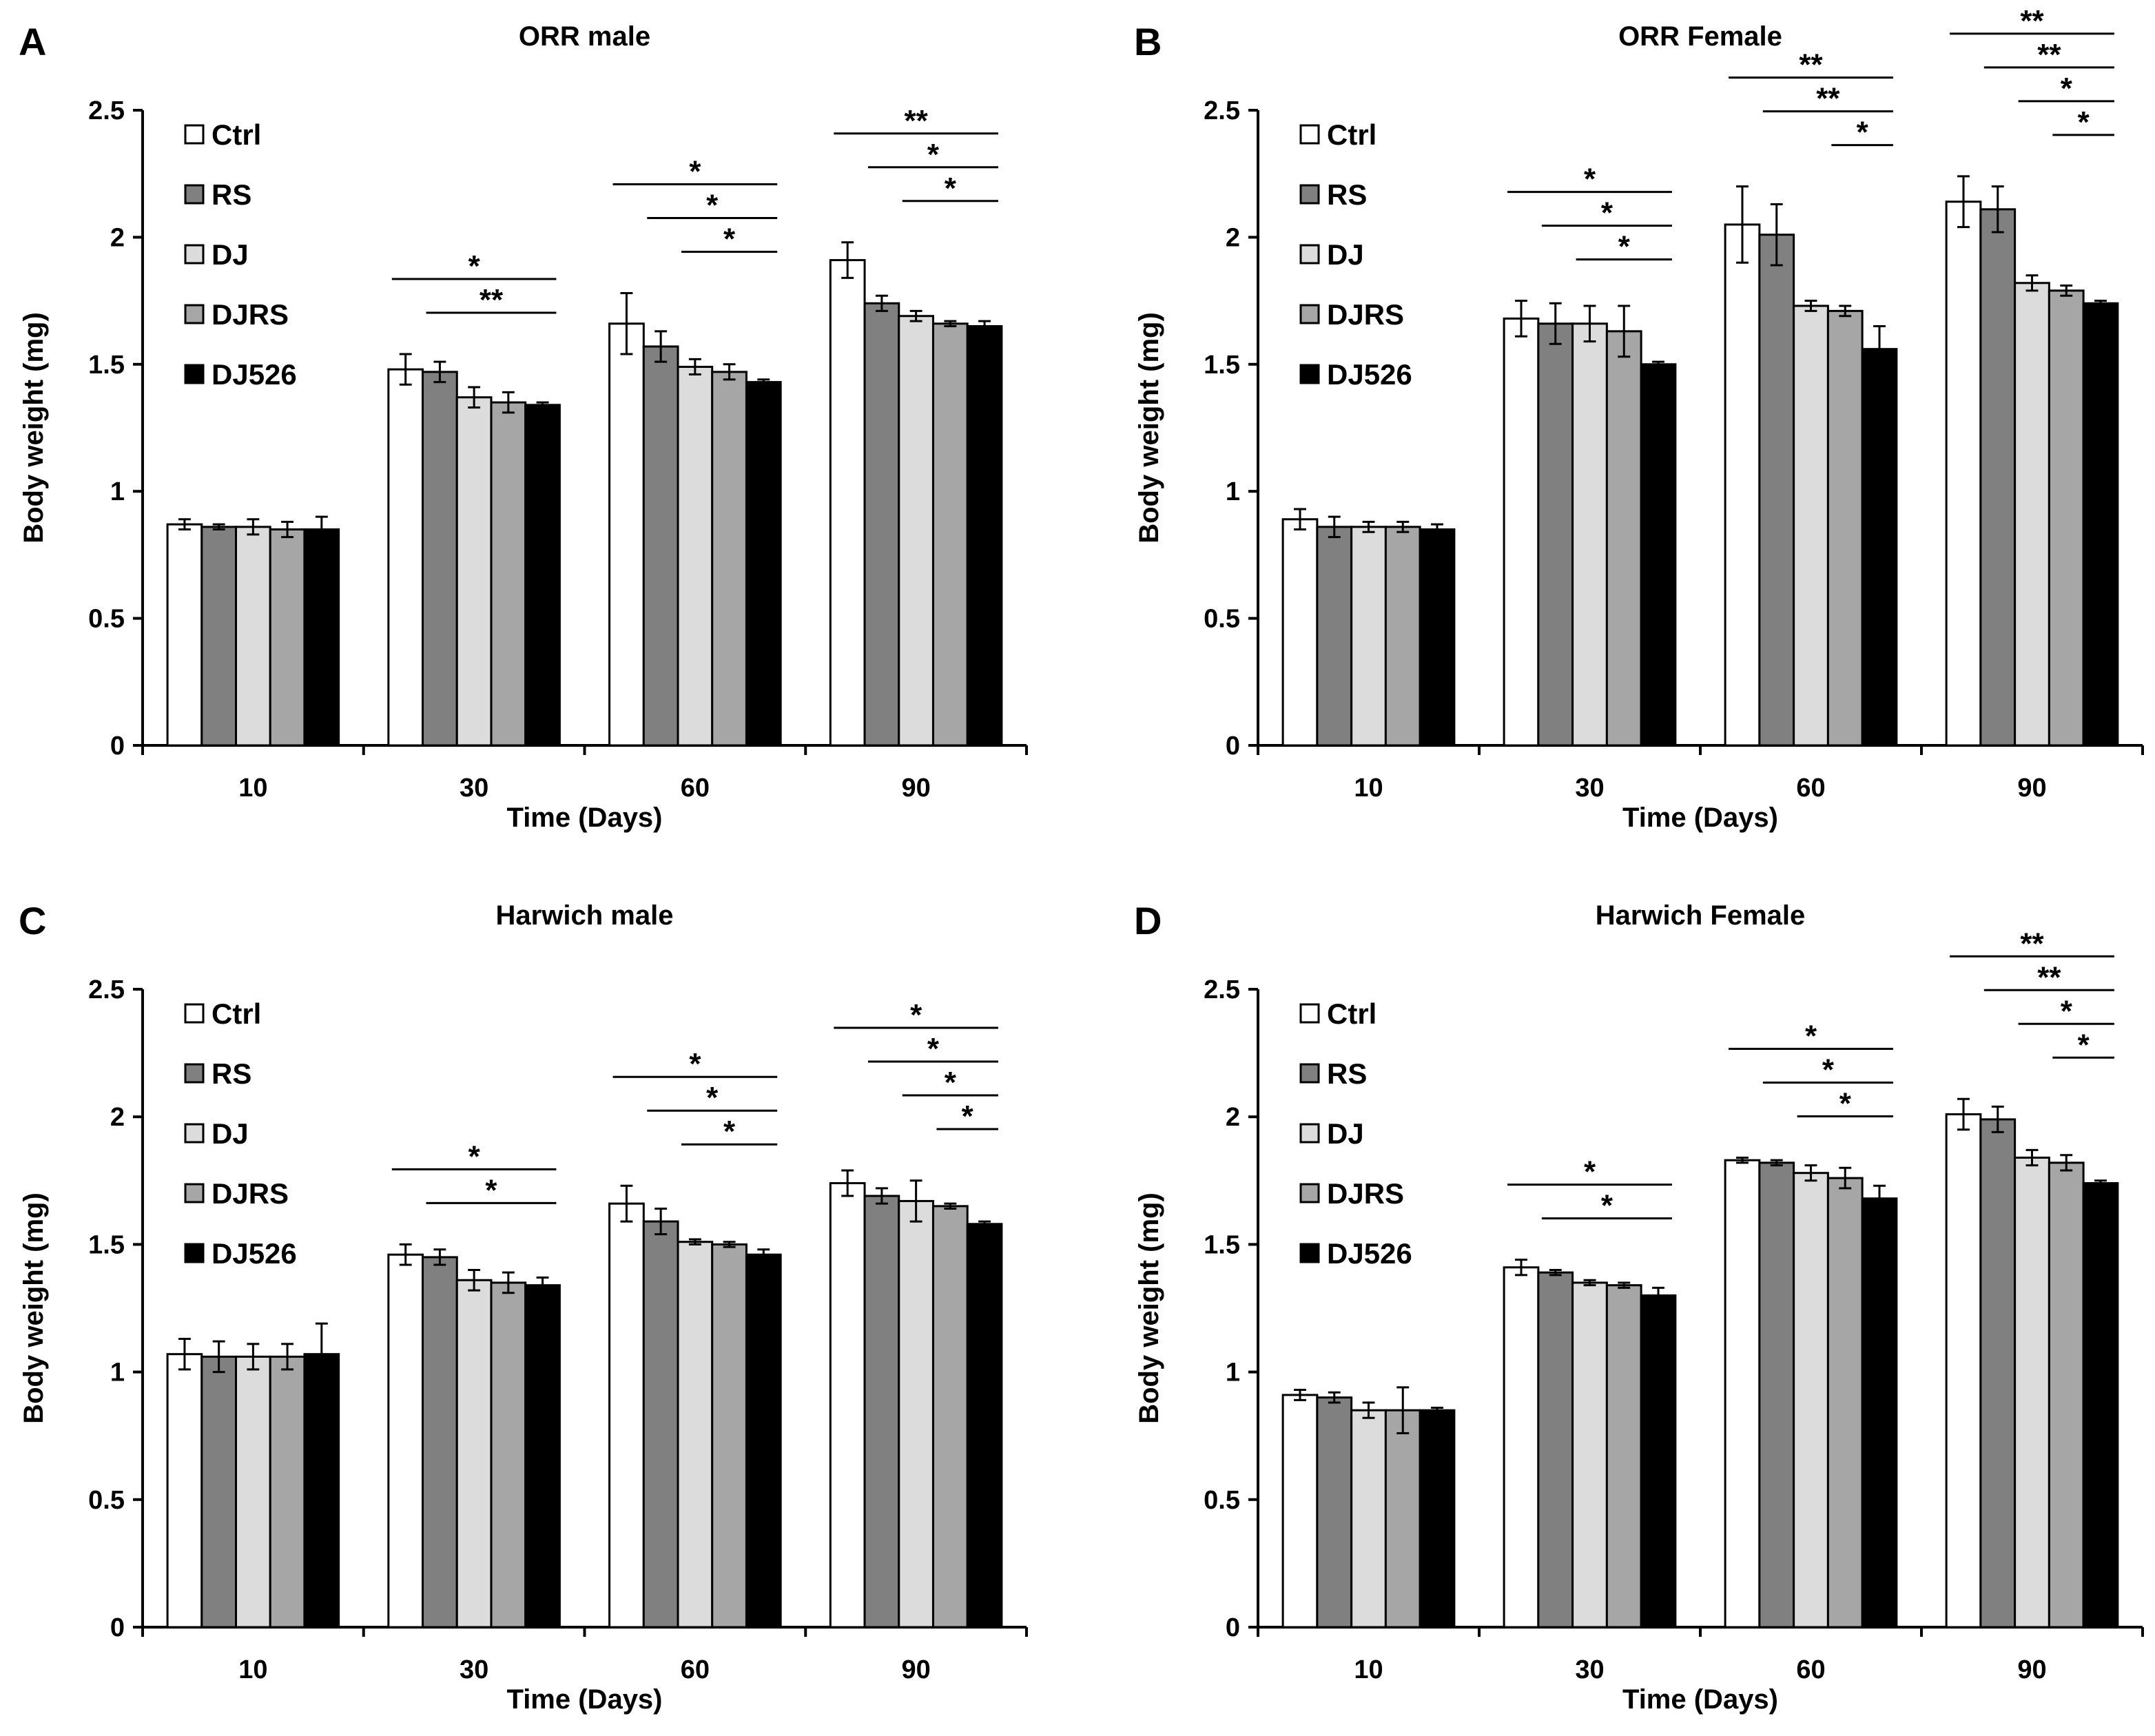 Image resolution: width=2155 pixels, height=1736 pixels. What do you see at coordinates (107, 1244) in the screenshot?
I see `y-tick-label: 1.5` at bounding box center [107, 1244].